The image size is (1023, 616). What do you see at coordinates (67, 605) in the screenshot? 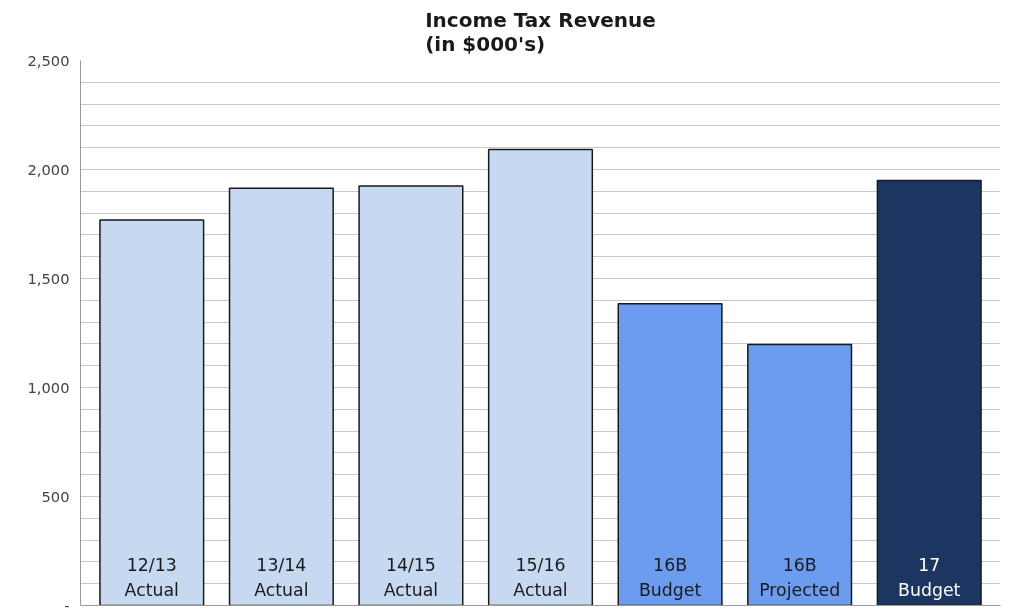
I see `y-tick-label: -` at bounding box center [67, 605].